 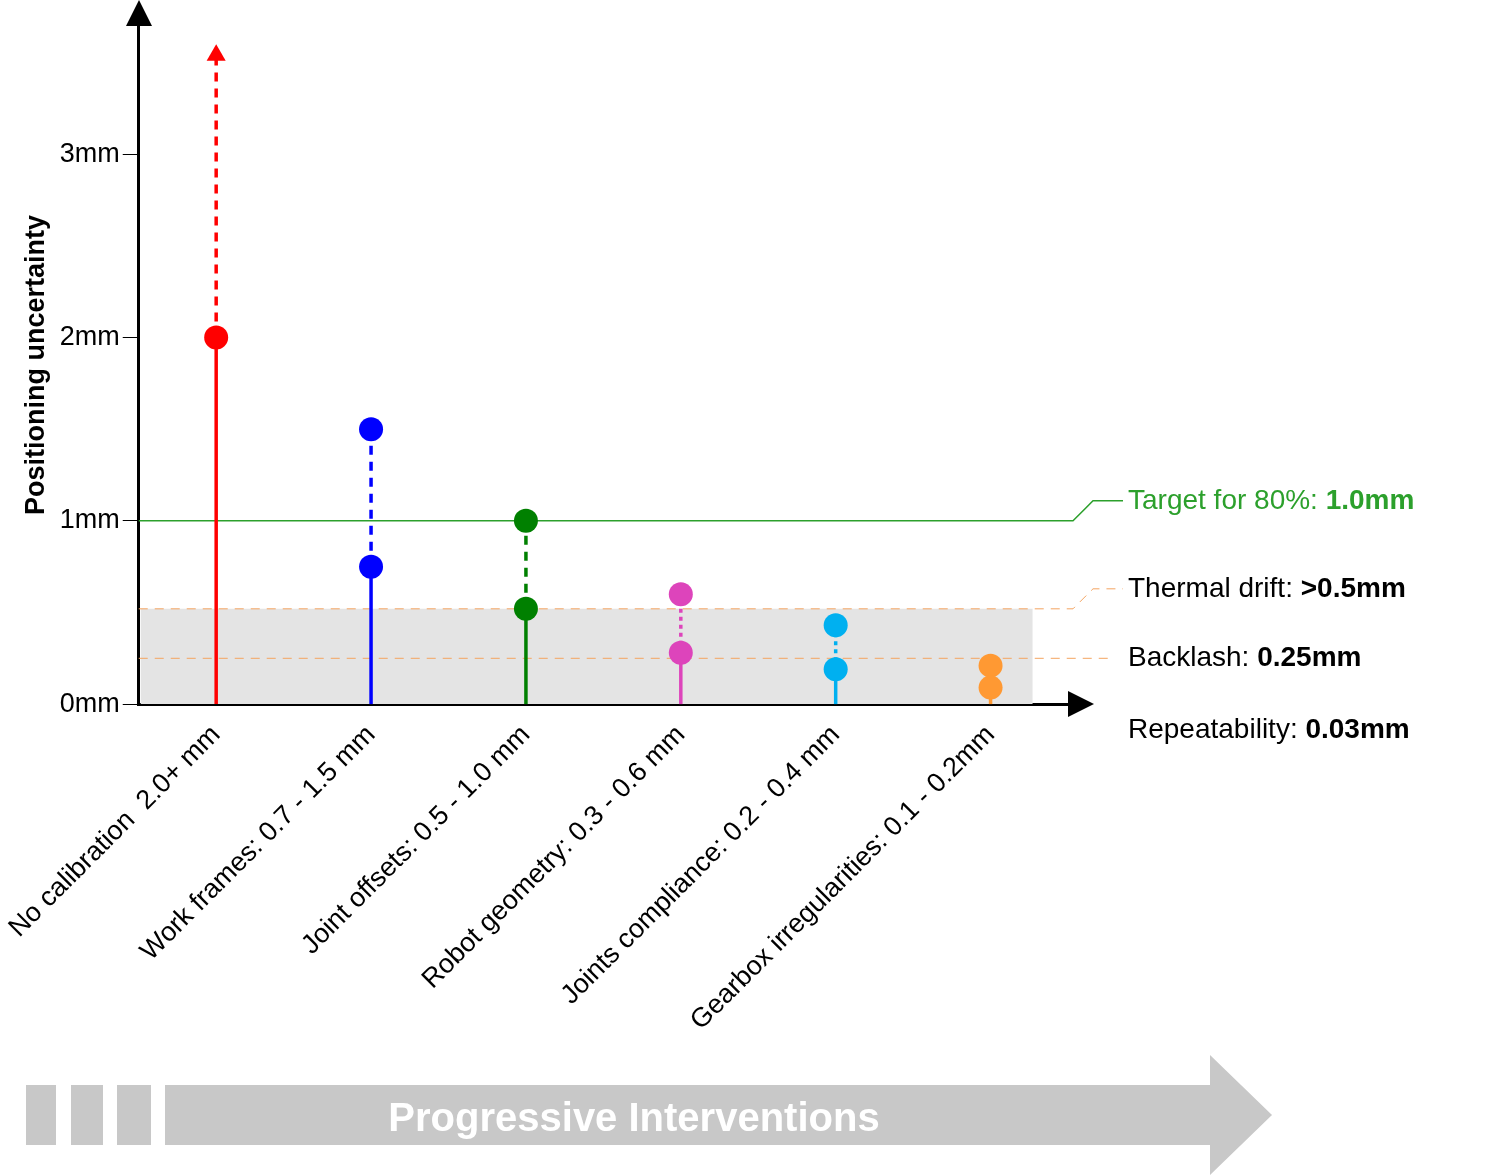 I want to click on y-axis-title: Positioning uncertainty, so click(x=34, y=365).